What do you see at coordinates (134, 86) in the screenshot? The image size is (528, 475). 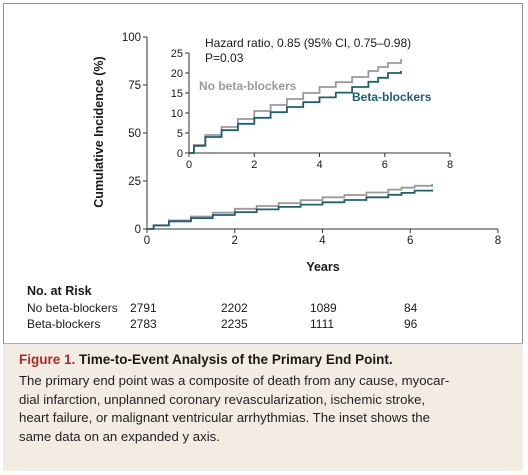 I see `main-y-tick-label: 75` at bounding box center [134, 86].